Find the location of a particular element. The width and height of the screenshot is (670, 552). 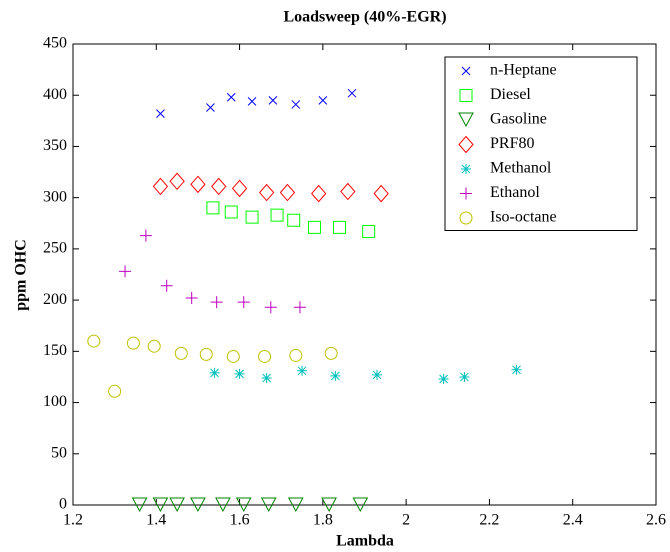

legend-box is located at coordinates (541, 143).